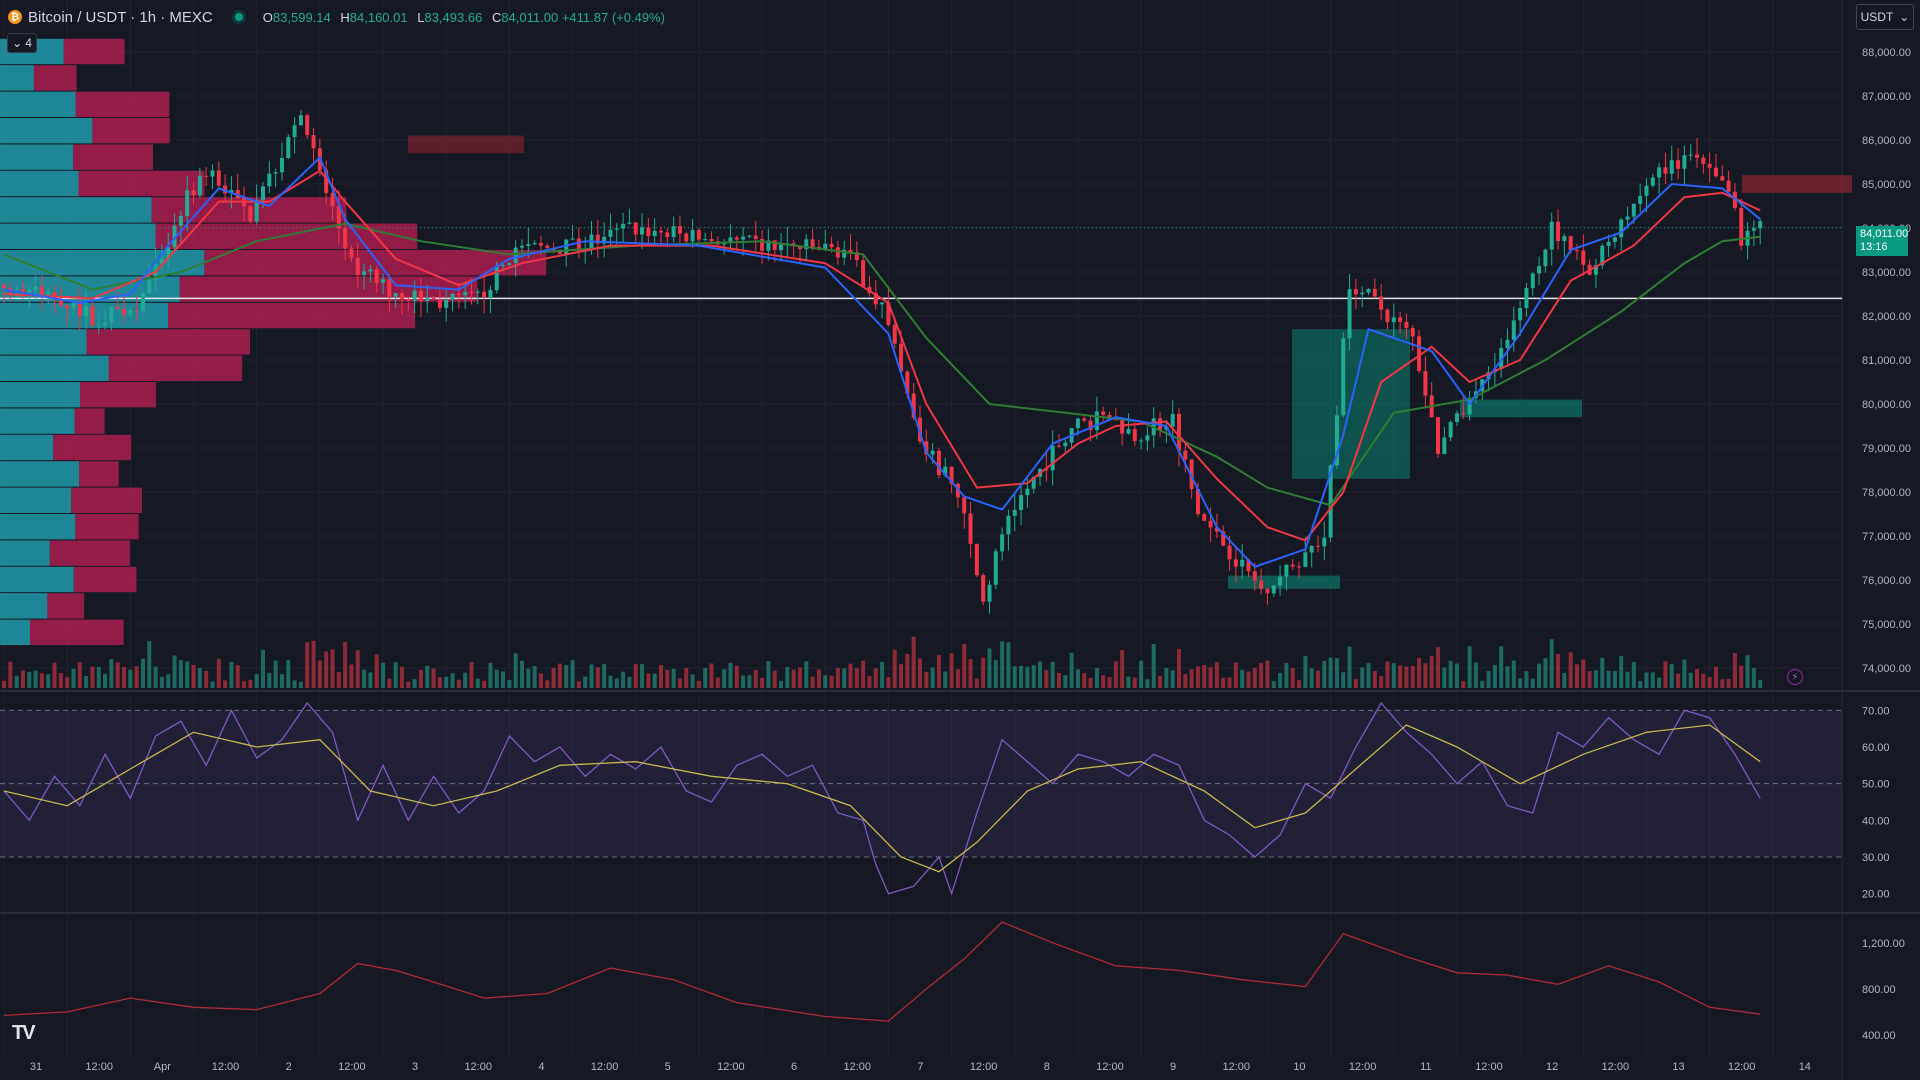 The image size is (1920, 1080). I want to click on lightning-alert-icon: ⚡, so click(1795, 677).